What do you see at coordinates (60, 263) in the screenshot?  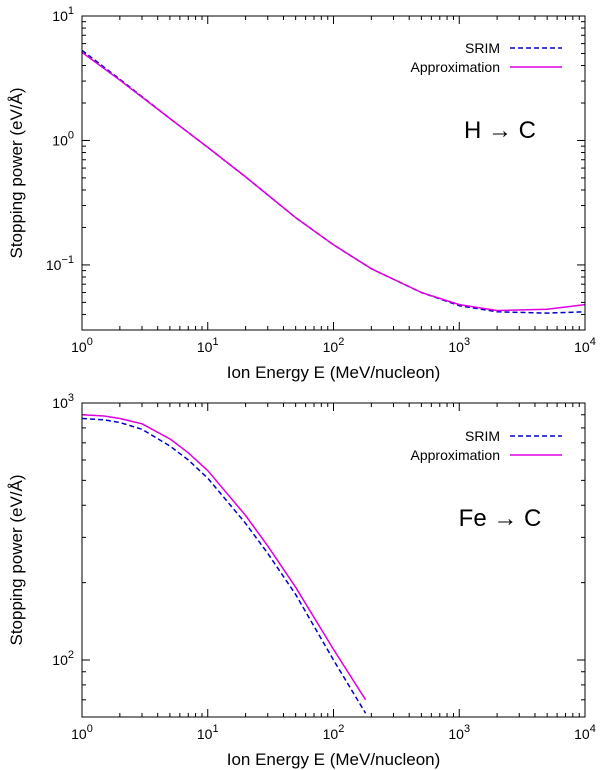 I see `y-tick-label: 10⁻¹` at bounding box center [60, 263].